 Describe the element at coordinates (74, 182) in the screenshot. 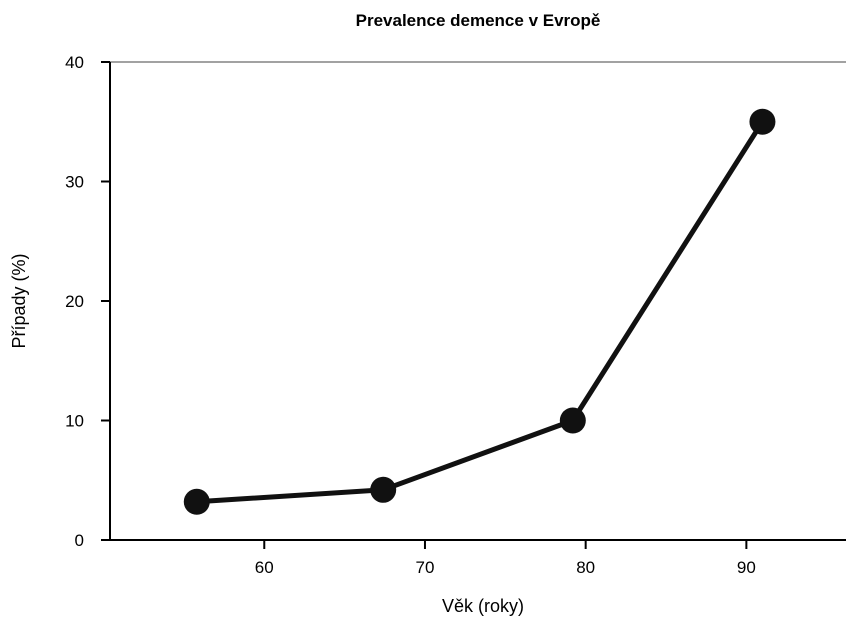

I see `y-tick-label: 30` at that location.